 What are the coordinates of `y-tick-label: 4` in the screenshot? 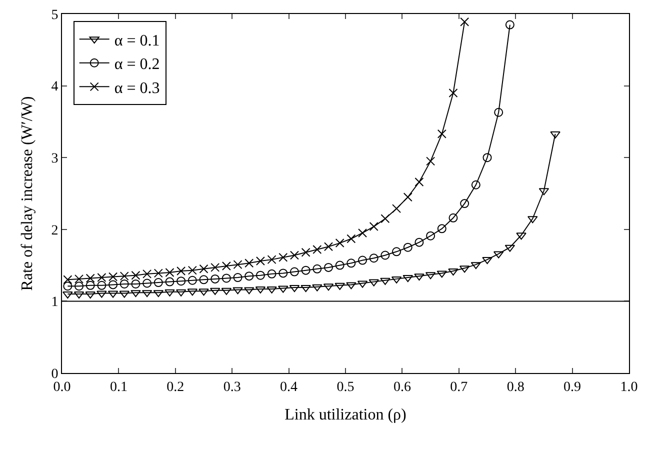 It's located at (54, 87).